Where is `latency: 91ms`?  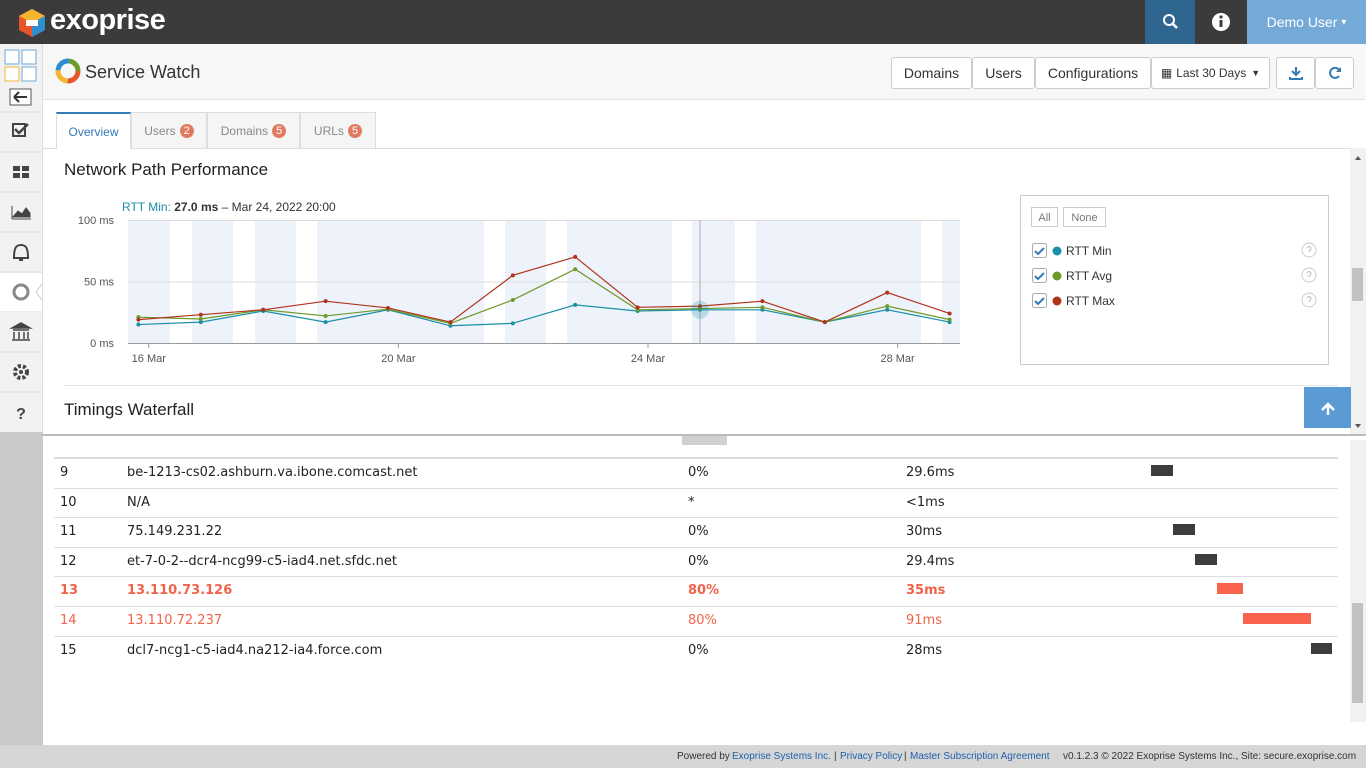
latency: 91ms is located at coordinates (924, 620).